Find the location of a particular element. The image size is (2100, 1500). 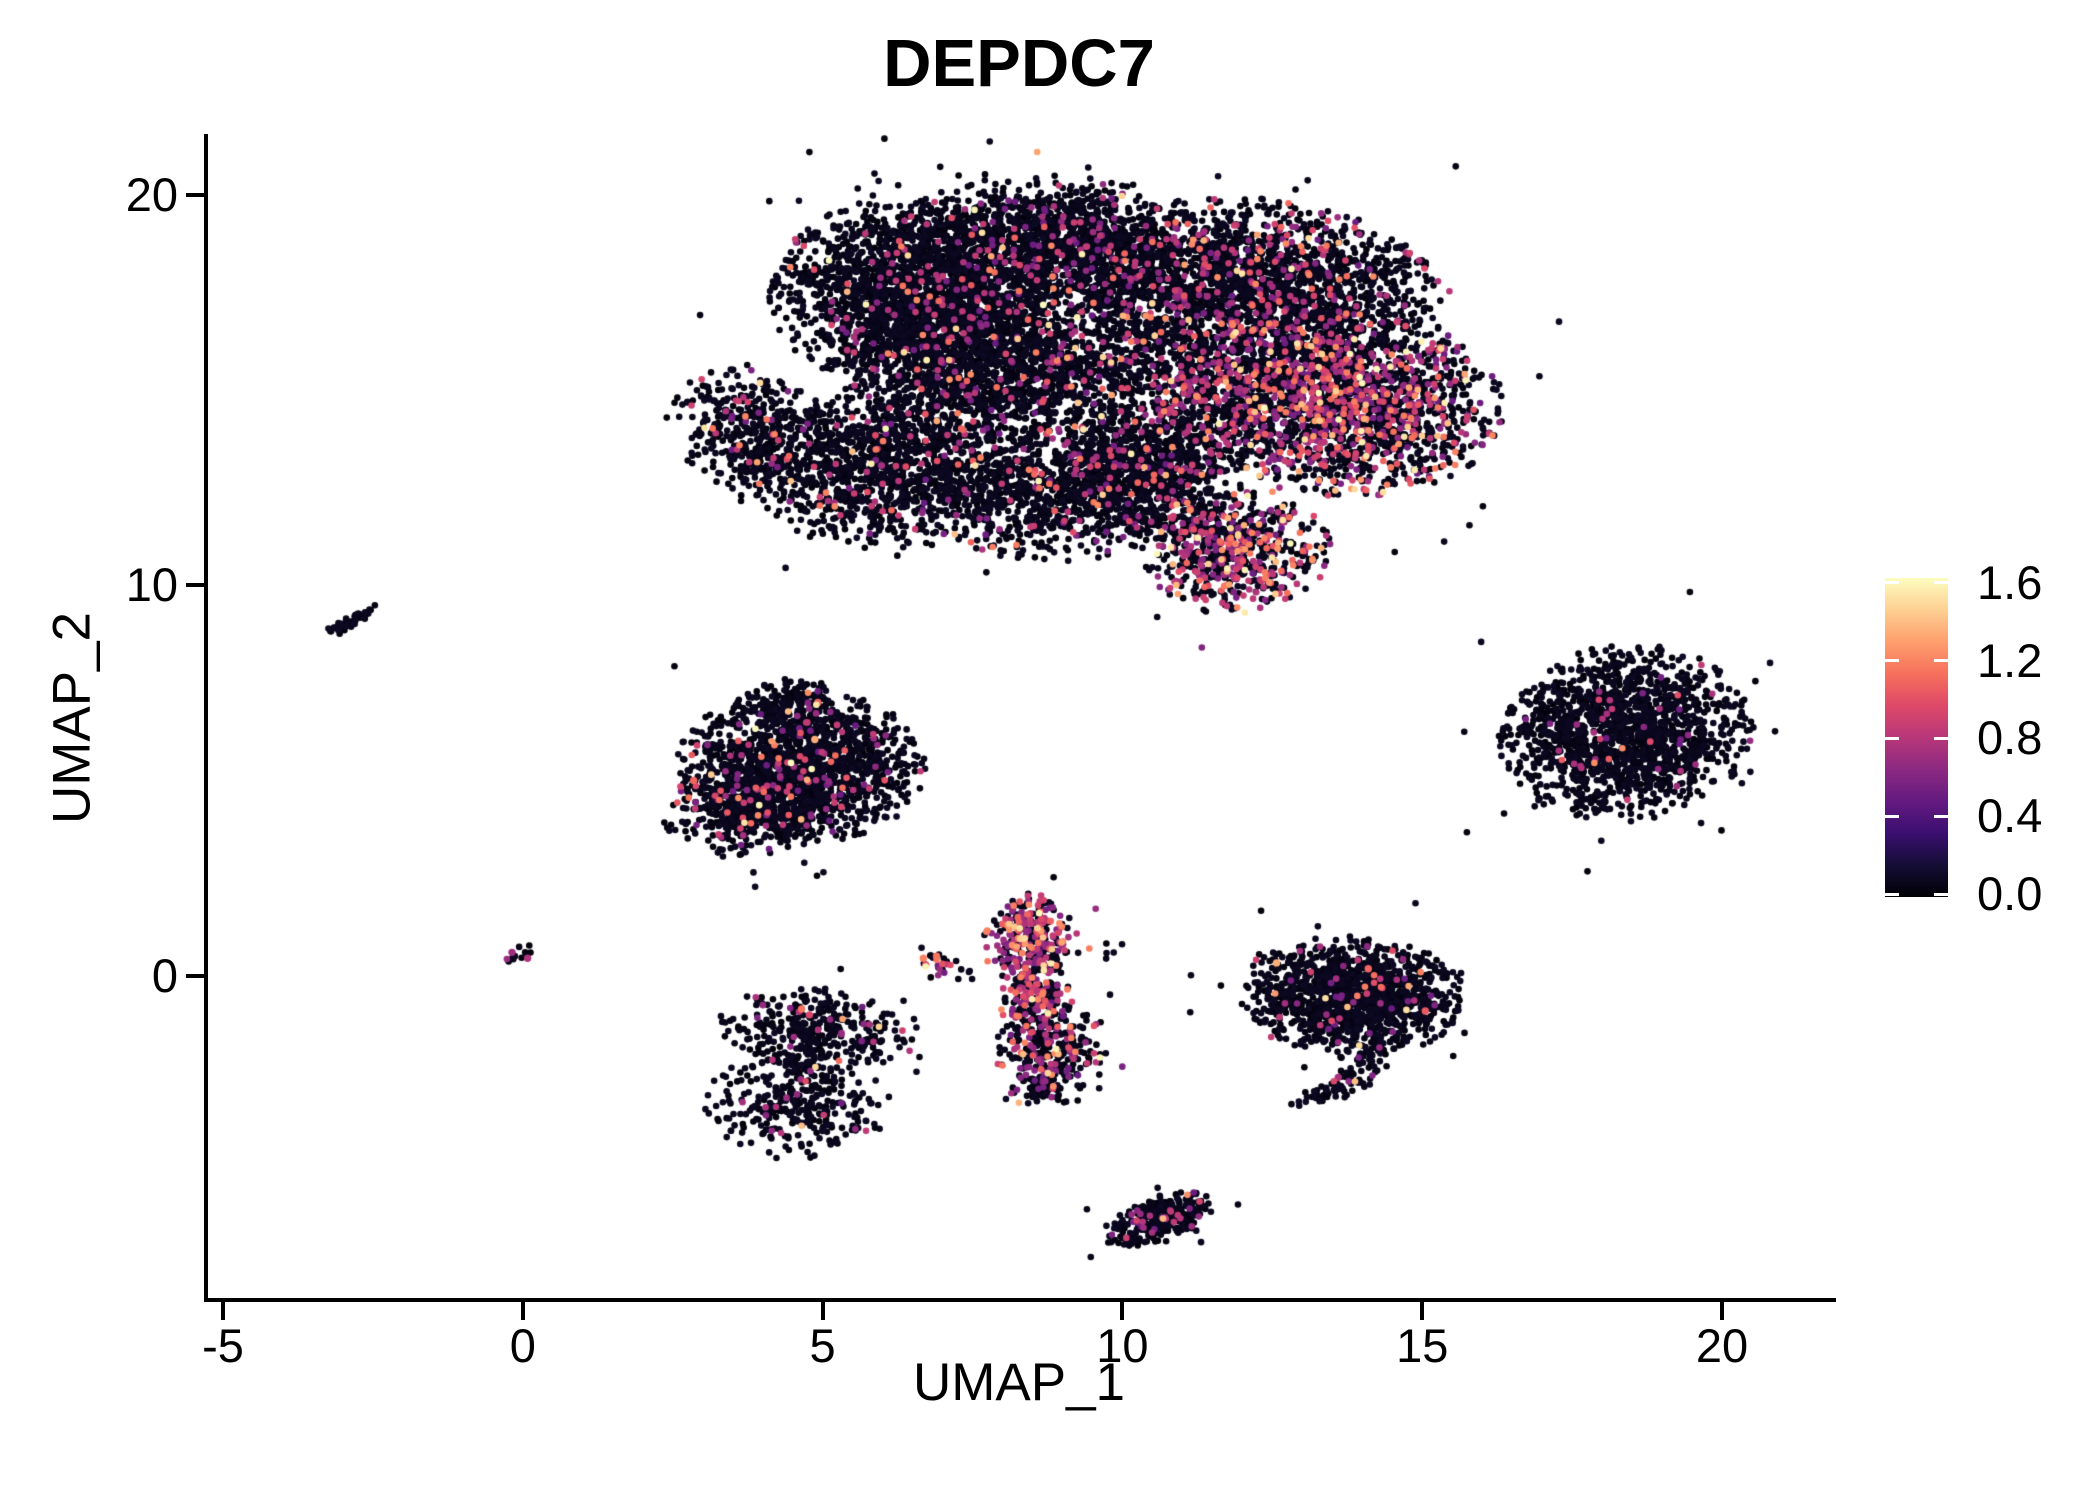

y-tick-label: 10 is located at coordinates (151, 585).